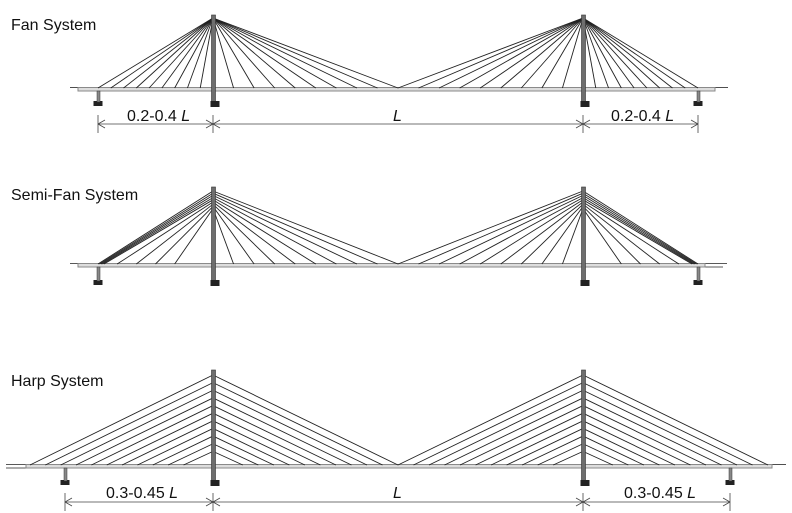 The height and width of the screenshot is (513, 792). I want to click on harp-left-span-label: 0.3-0.45 L, so click(142, 493).